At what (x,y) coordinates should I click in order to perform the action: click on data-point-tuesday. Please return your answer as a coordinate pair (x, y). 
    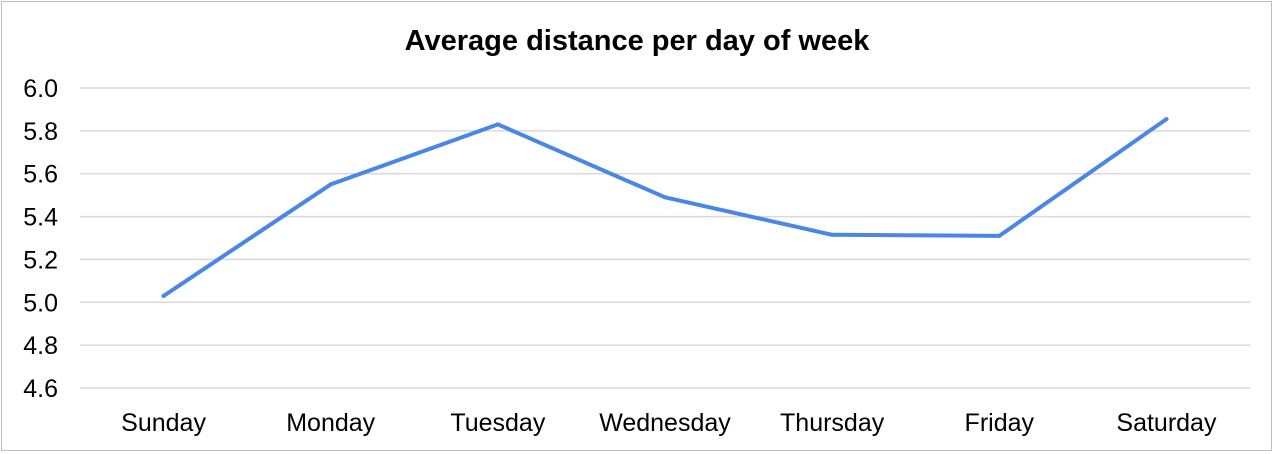
    Looking at the image, I should click on (497, 124).